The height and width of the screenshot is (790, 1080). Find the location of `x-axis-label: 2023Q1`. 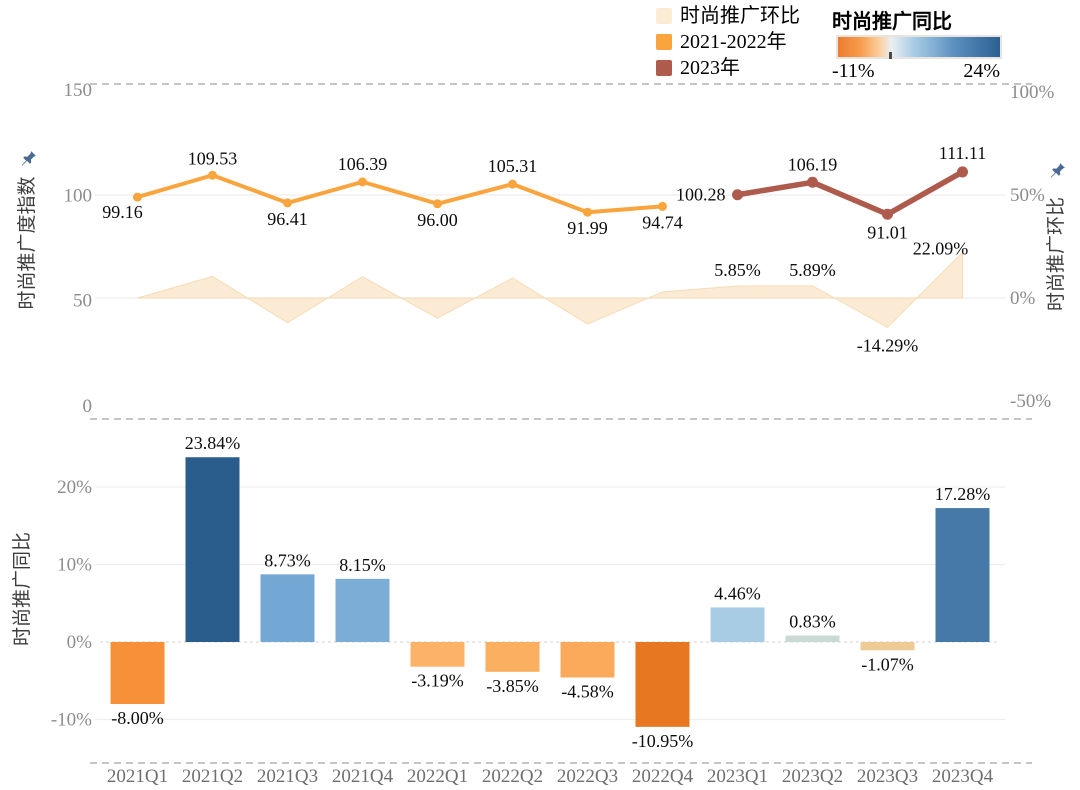

x-axis-label: 2023Q1 is located at coordinates (737, 776).